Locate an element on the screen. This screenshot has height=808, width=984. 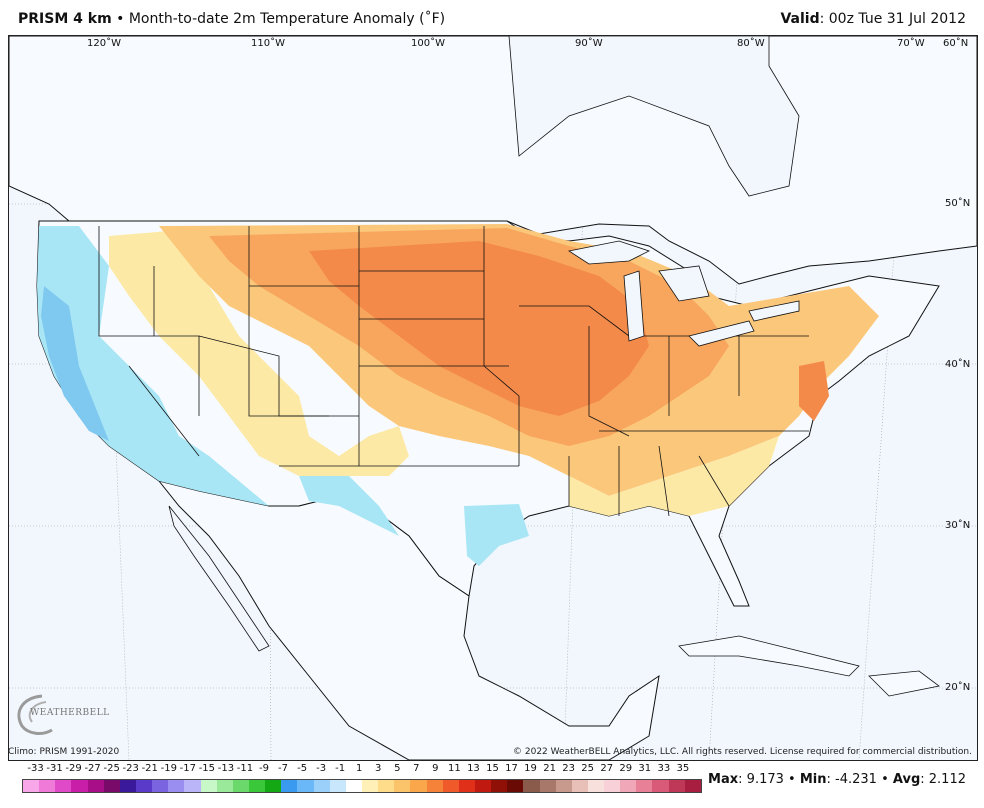
legend-tick-label: -7 is located at coordinates (283, 768).